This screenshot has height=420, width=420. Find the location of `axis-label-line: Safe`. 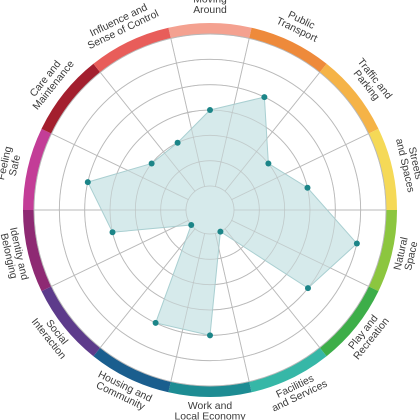

axis-label-line: Safe is located at coordinates (16, 166).